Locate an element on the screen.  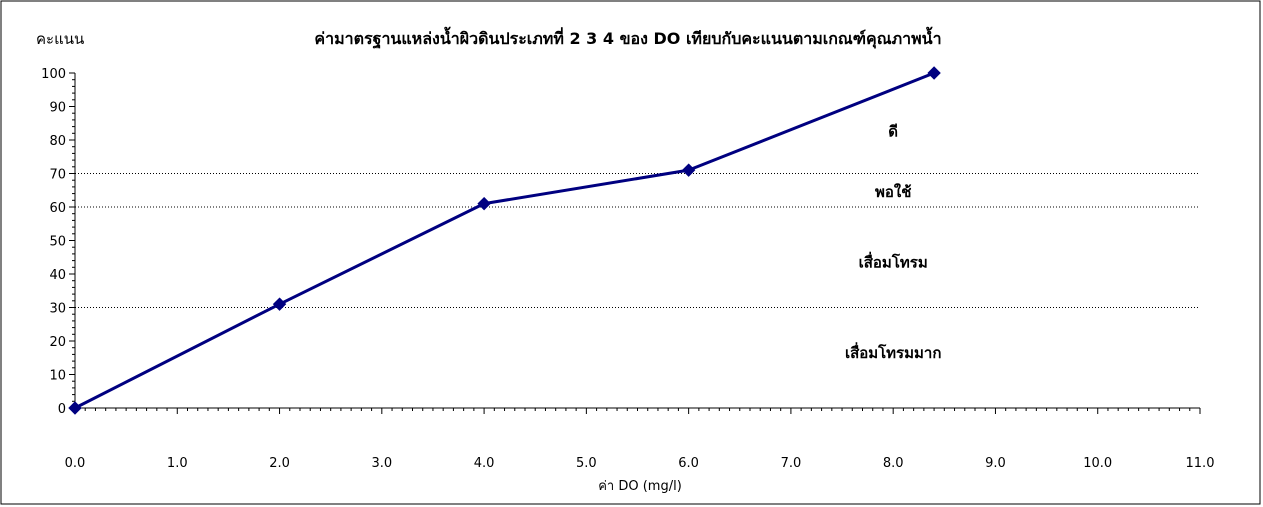
y-tick-label: 60 is located at coordinates (57, 208).